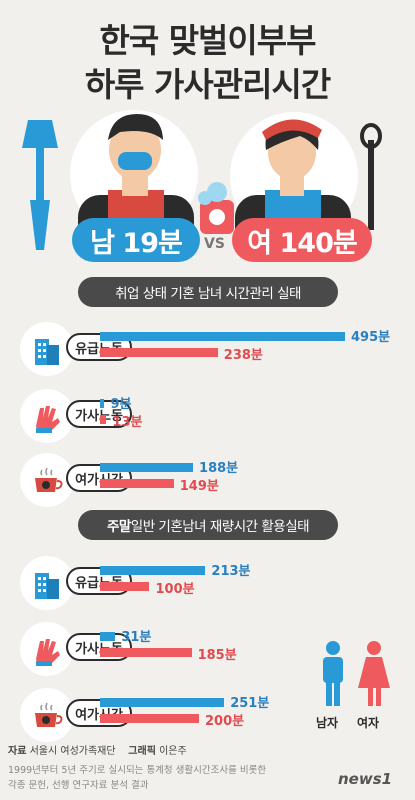 The width and height of the screenshot is (415, 800). Describe the element at coordinates (207, 415) in the screenshot. I see `bar-row: 가사노동 9분 13분` at that location.